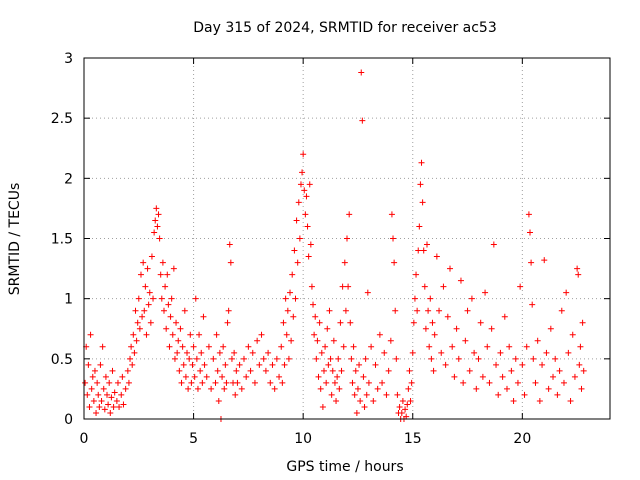 The image size is (640, 480). I want to click on y-tick-label: 2, so click(68, 179).